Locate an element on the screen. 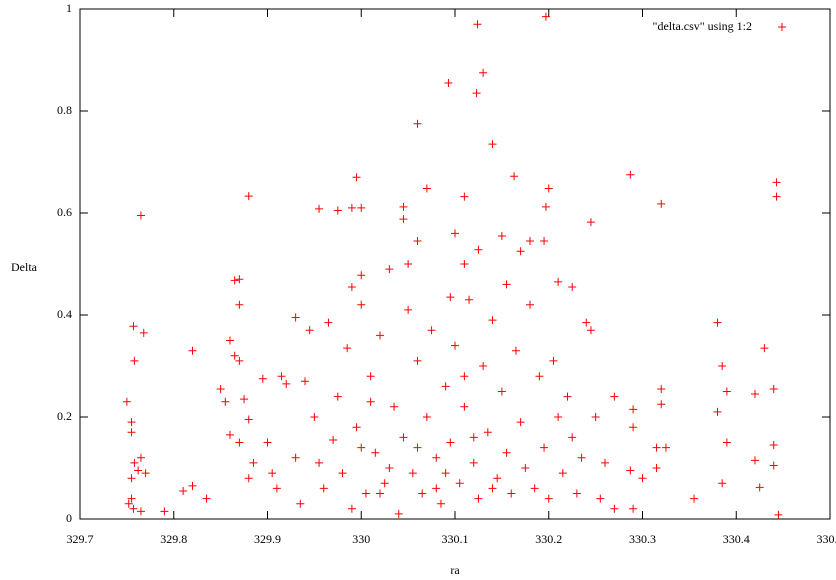 Image resolution: width=836 pixels, height=580 pixels. y-tick-label: 1 is located at coordinates (69, 8).